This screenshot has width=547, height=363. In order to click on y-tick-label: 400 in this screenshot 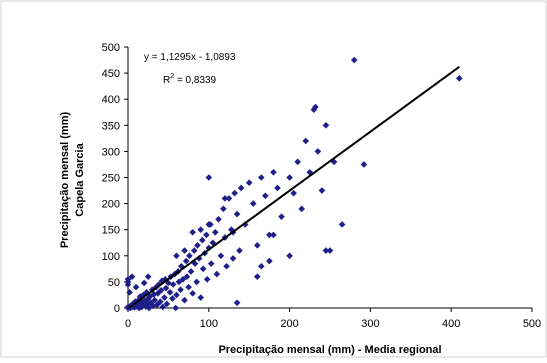, I will do `click(111, 100)`.